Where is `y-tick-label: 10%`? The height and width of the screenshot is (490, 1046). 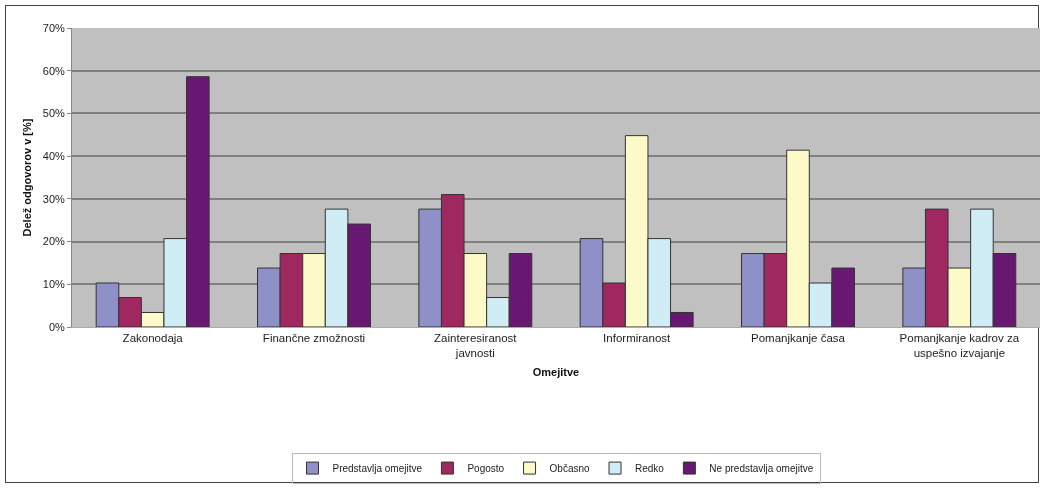
y-tick-label: 10% is located at coordinates (53, 284).